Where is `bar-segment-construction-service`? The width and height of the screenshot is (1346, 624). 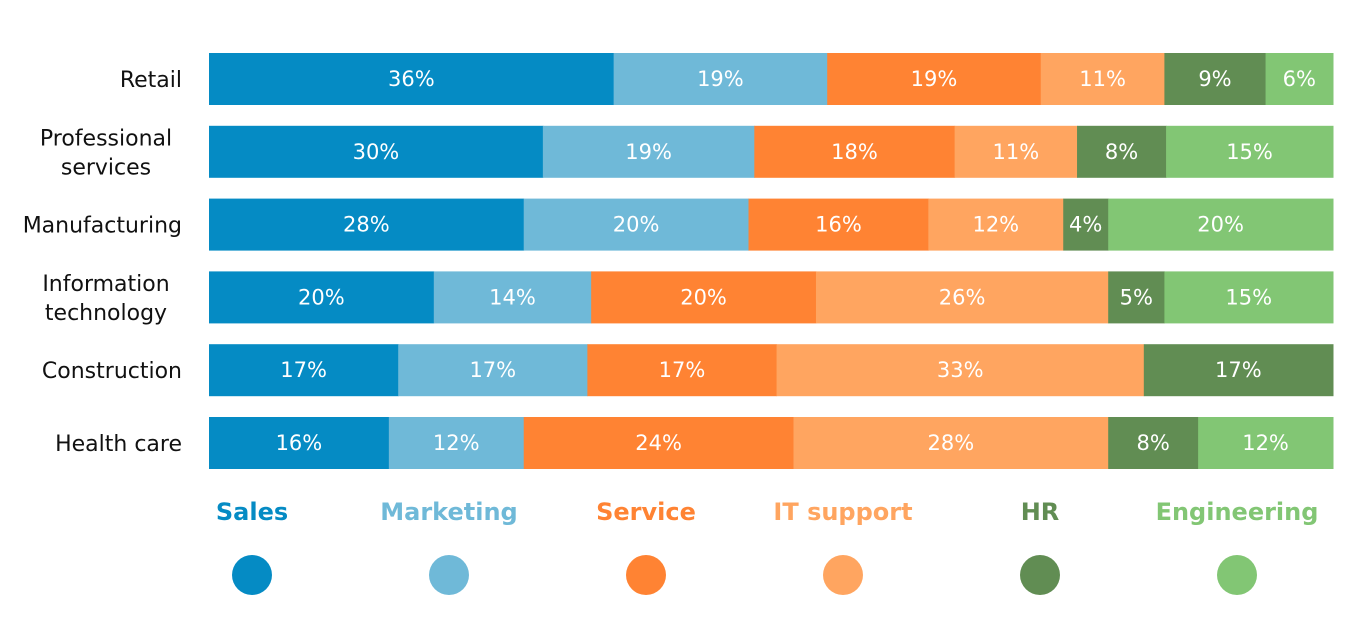
bar-segment-construction-service is located at coordinates (682, 370).